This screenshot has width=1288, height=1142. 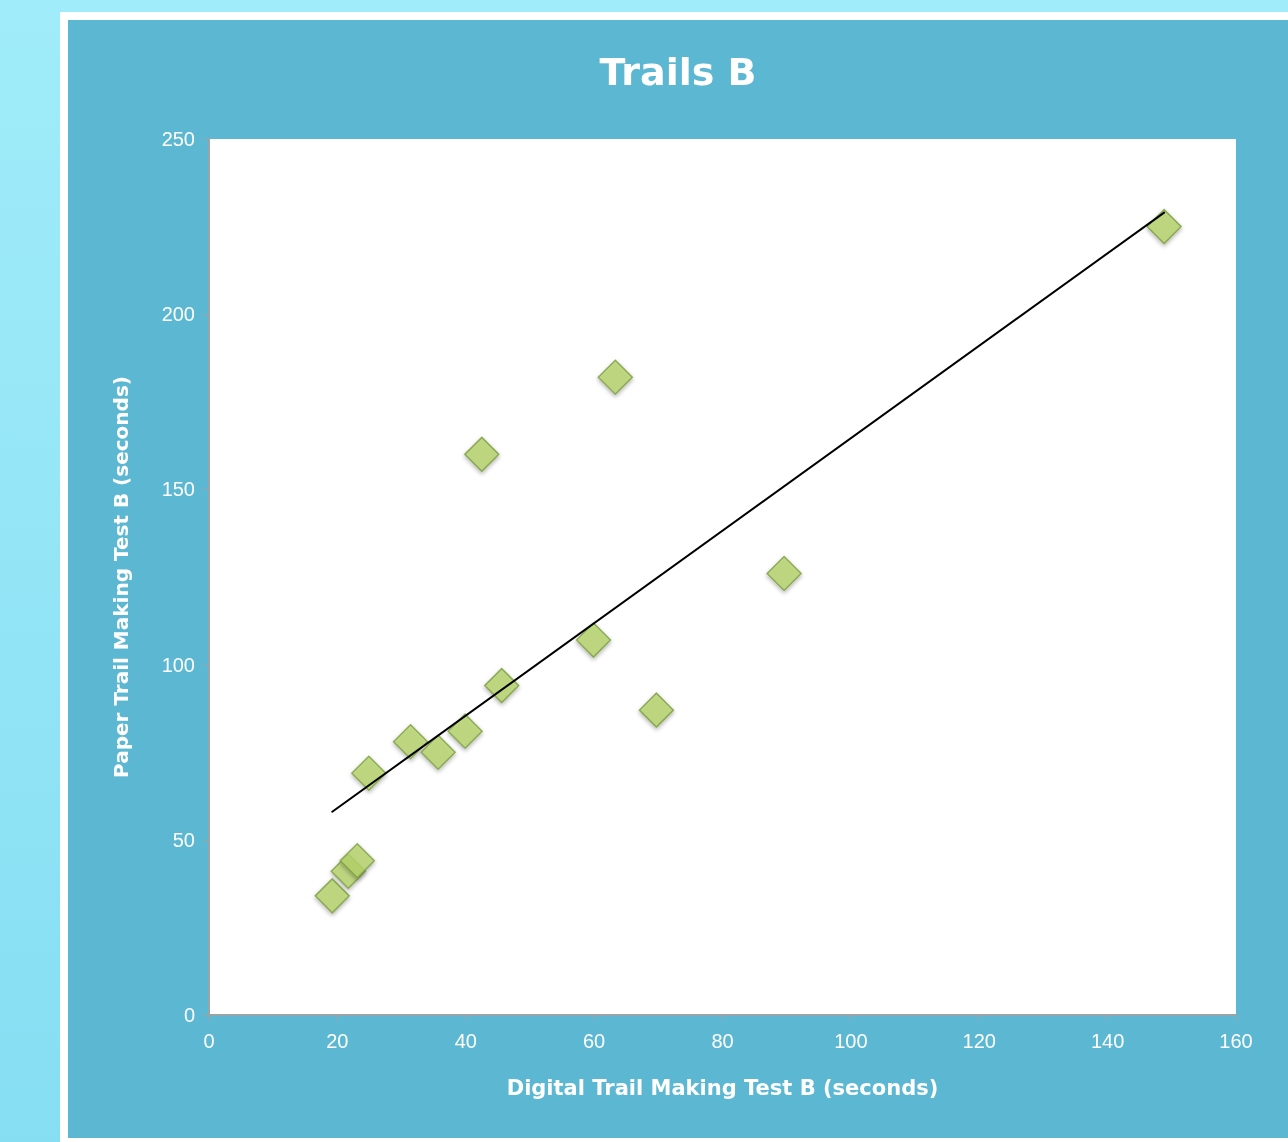 I want to click on x-tick-label: 120, so click(x=979, y=1041).